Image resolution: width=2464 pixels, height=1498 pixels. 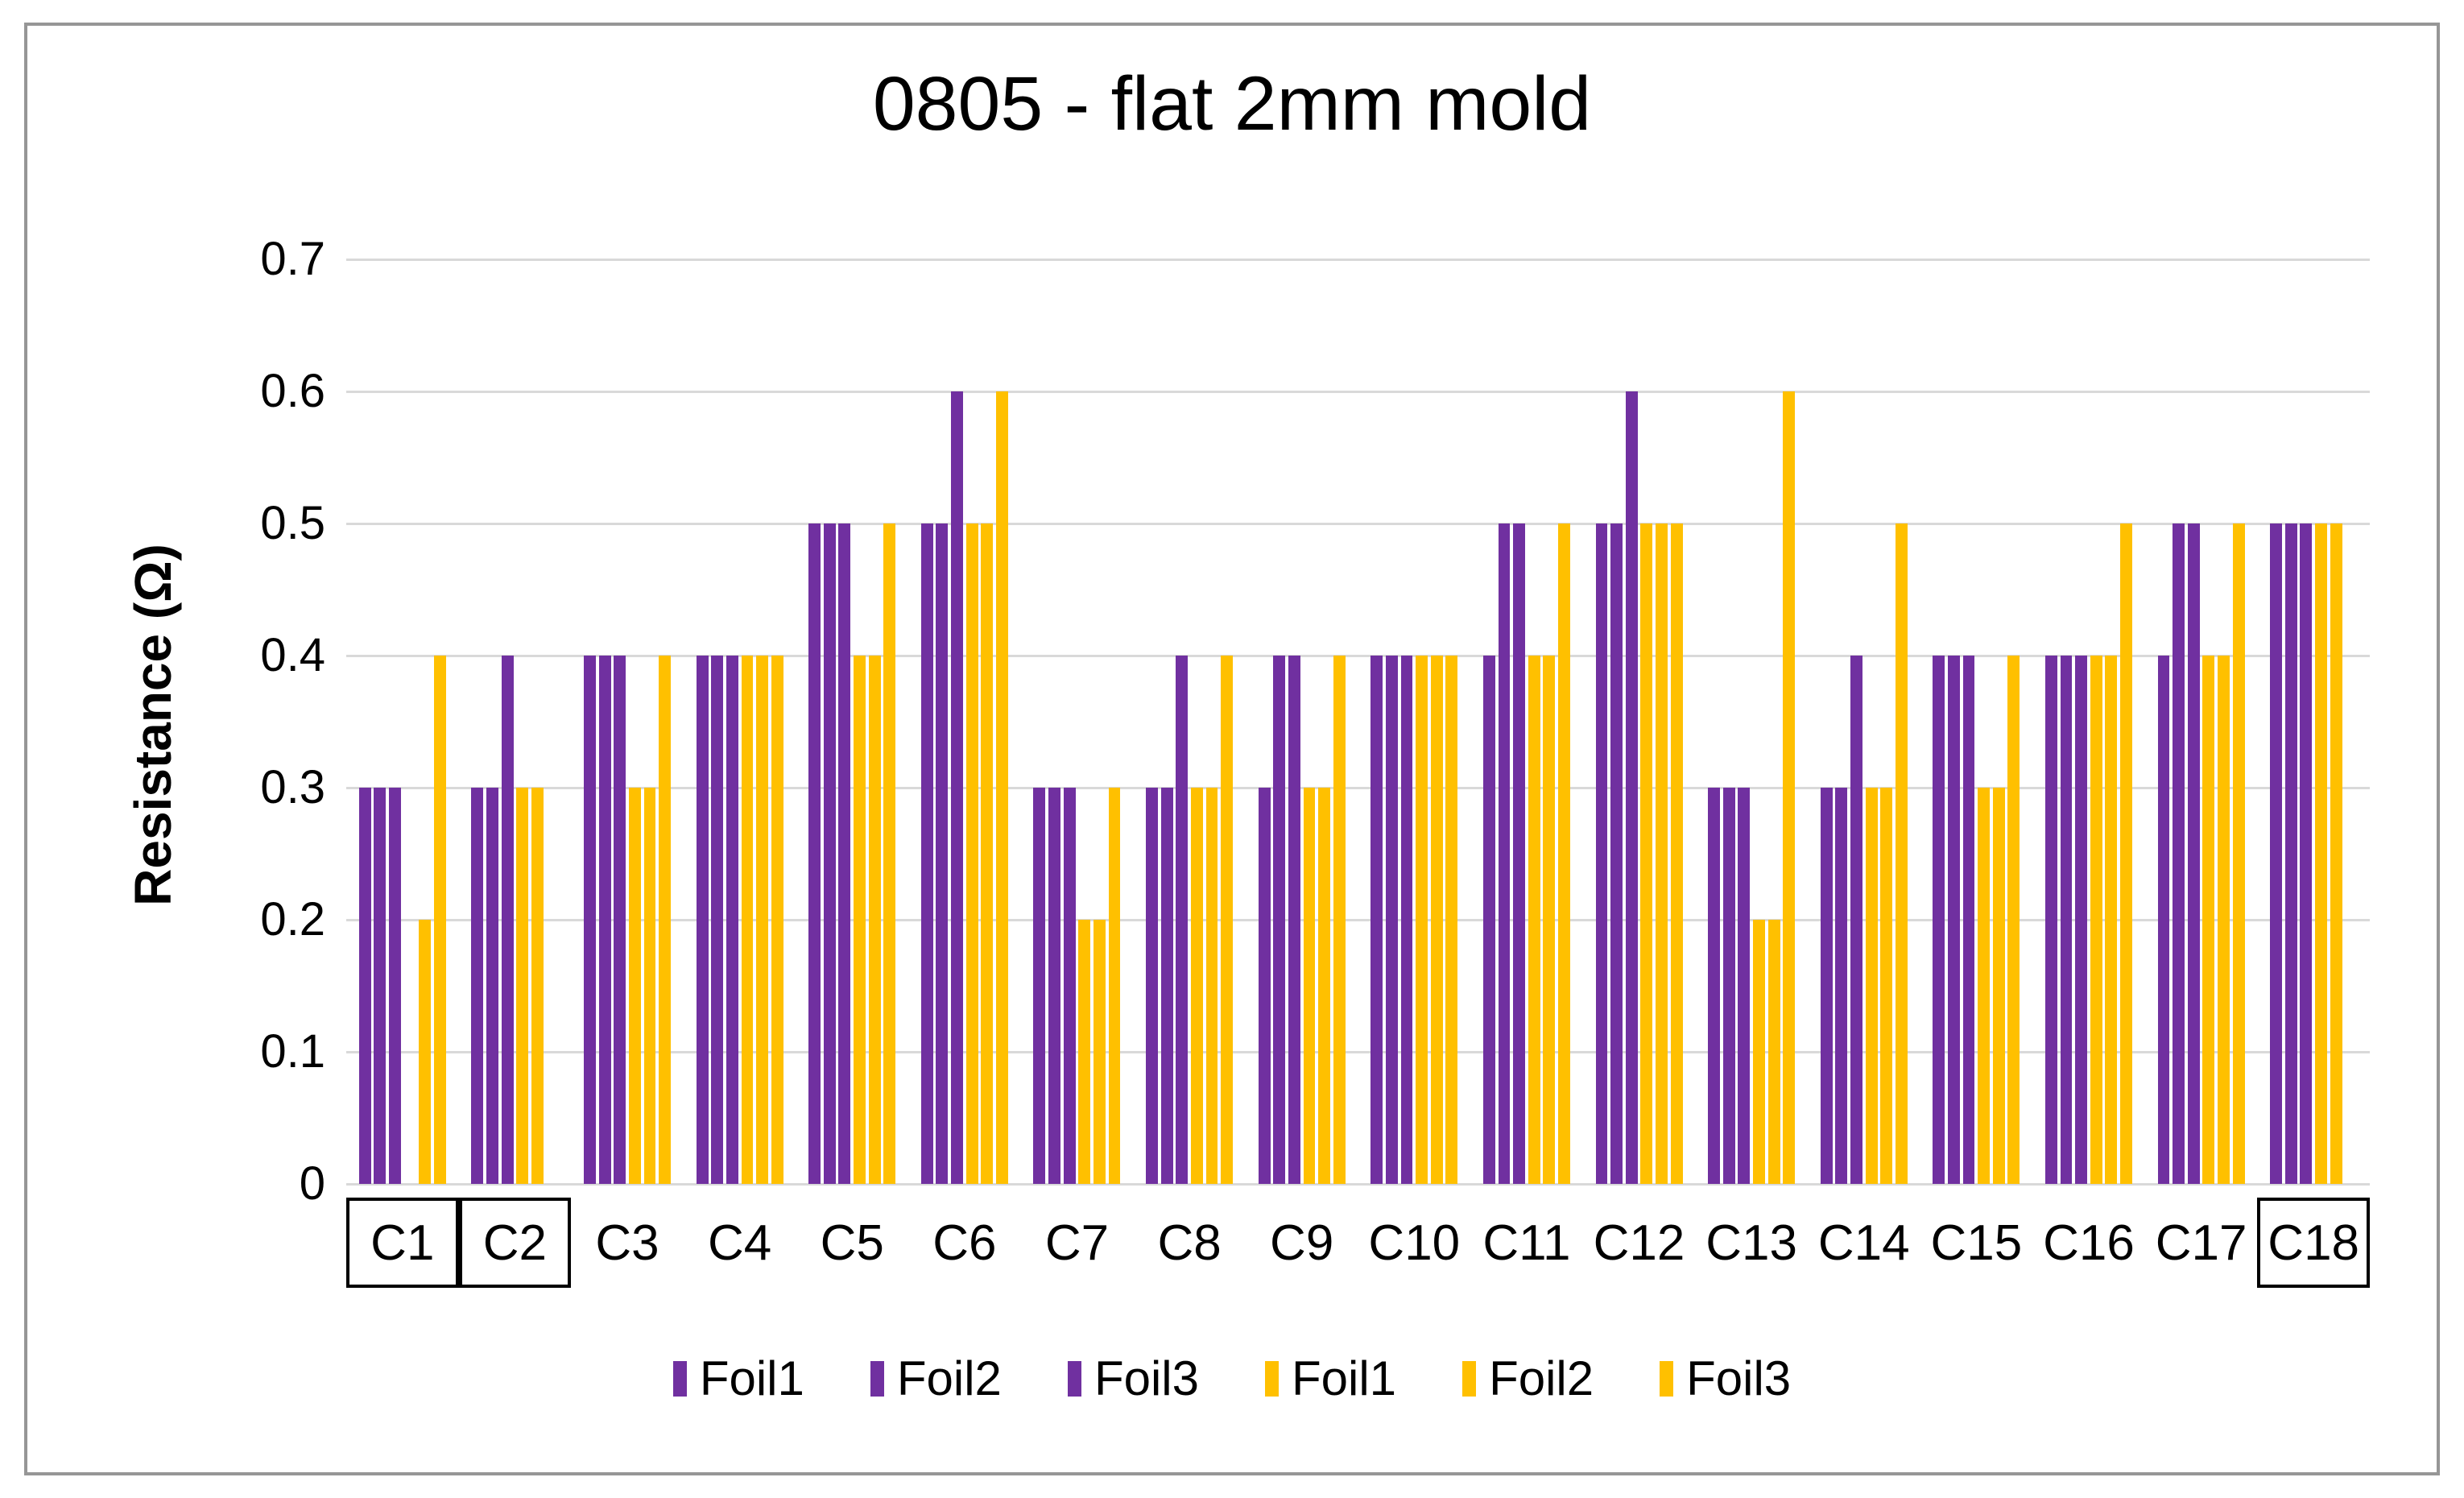 What do you see at coordinates (971, 853) in the screenshot?
I see `bar-C6-gold-Foil1` at bounding box center [971, 853].